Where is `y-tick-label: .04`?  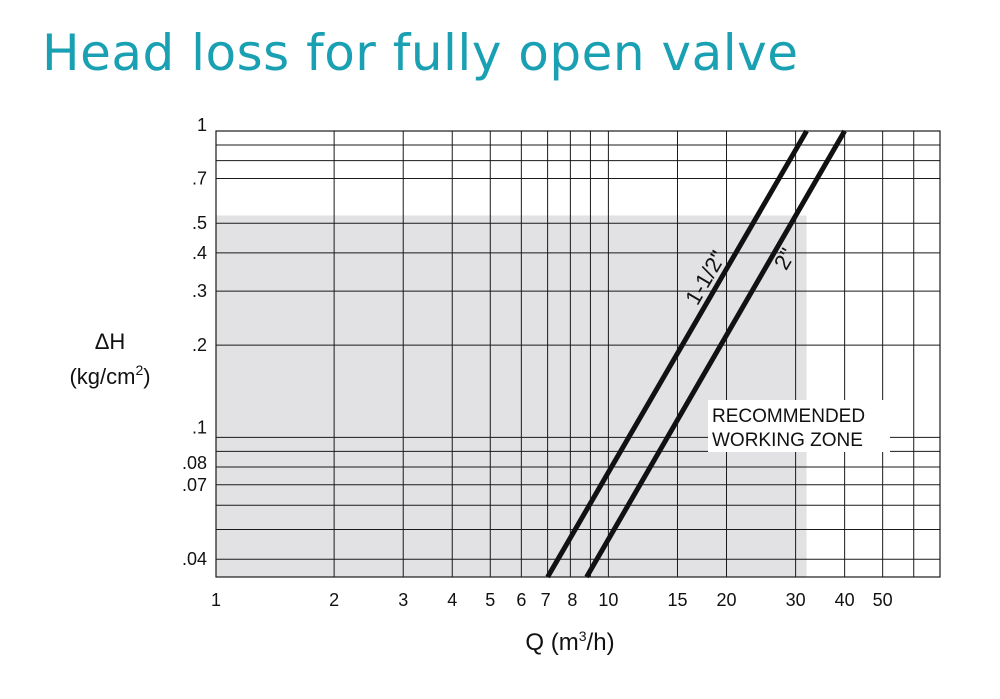 y-tick-label: .04 is located at coordinates (194, 559).